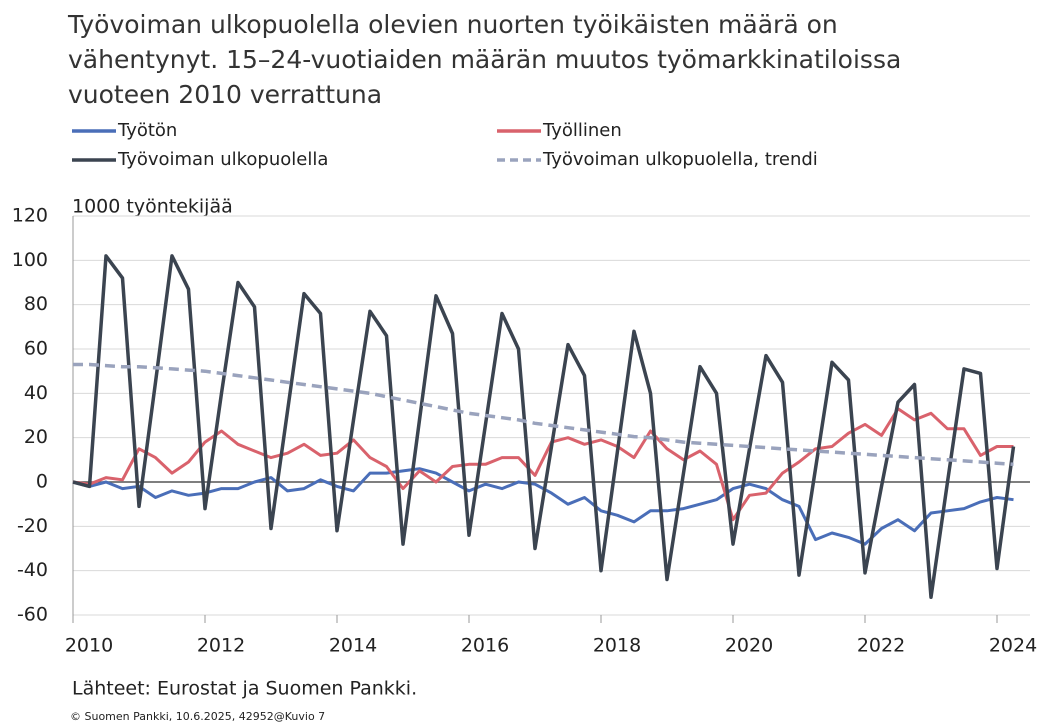 The image size is (1046, 725). Describe the element at coordinates (881, 646) in the screenshot. I see `x-tick-label: 2022` at that location.